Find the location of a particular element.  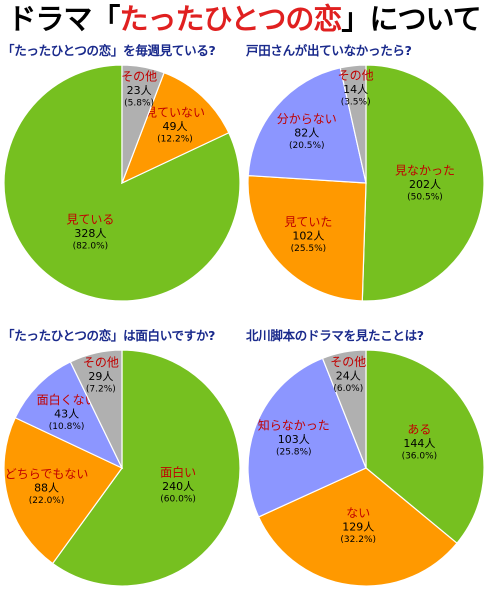

page-title: ドラマ「たったひとつの恋」について is located at coordinates (244, 19).